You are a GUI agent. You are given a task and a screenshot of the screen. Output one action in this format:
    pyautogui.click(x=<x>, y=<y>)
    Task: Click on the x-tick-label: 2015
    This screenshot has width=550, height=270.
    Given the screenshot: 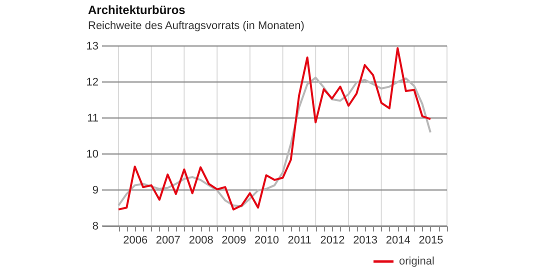 What is the action you would take?
    pyautogui.click(x=431, y=240)
    